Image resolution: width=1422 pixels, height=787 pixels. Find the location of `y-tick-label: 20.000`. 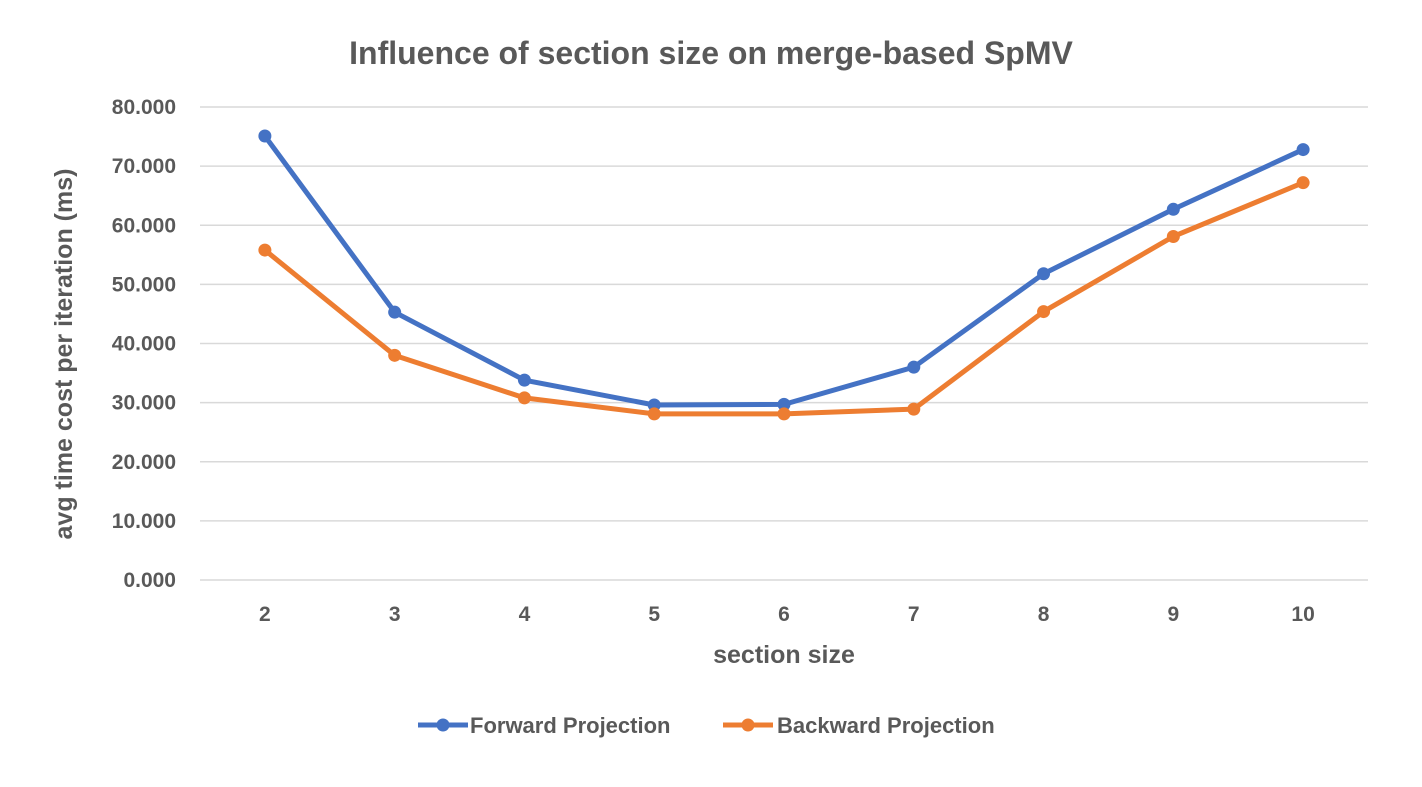

y-tick-label: 20.000 is located at coordinates (144, 462).